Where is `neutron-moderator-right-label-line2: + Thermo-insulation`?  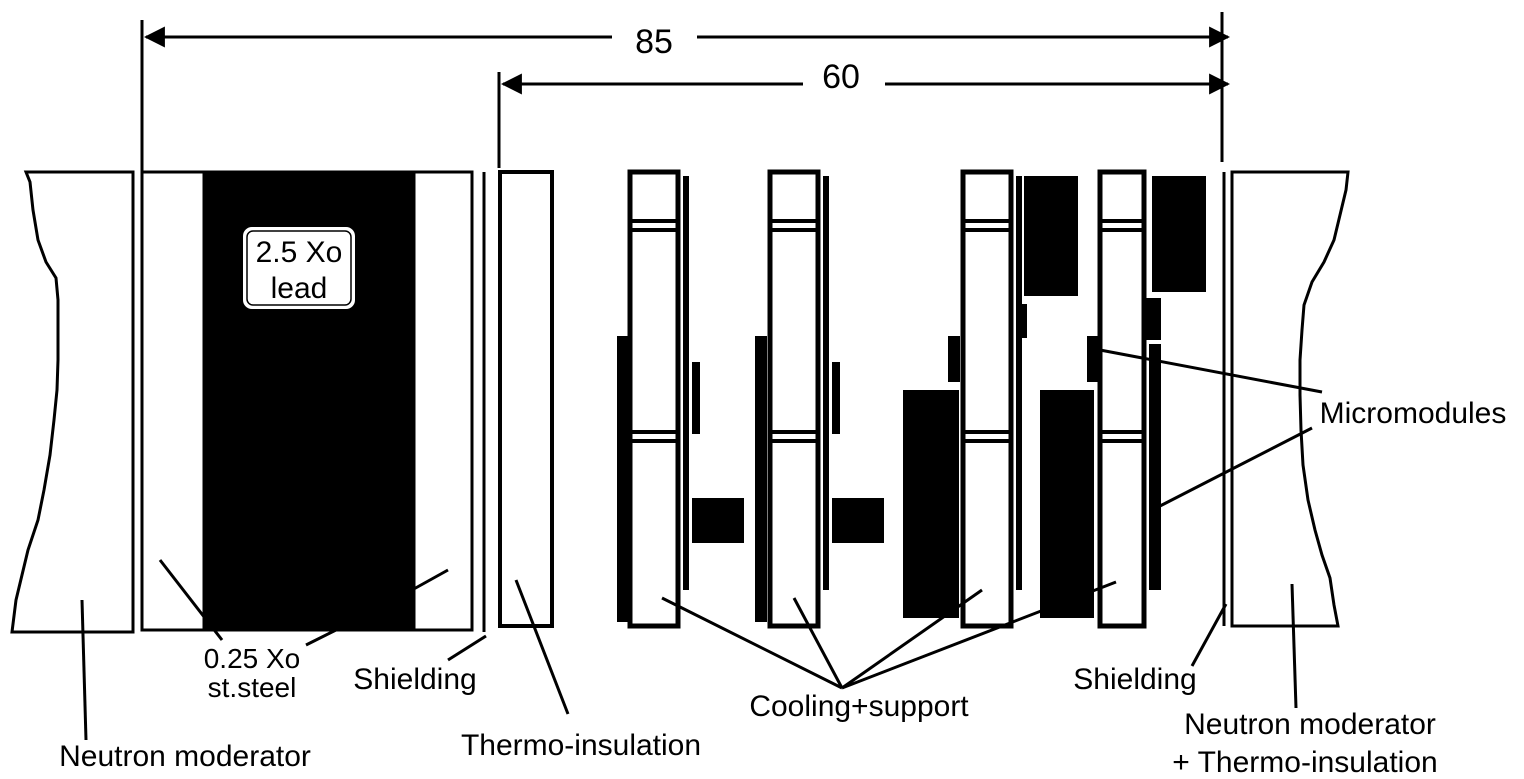
neutron-moderator-right-label-line2: + Thermo-insulation is located at coordinates (1304, 762).